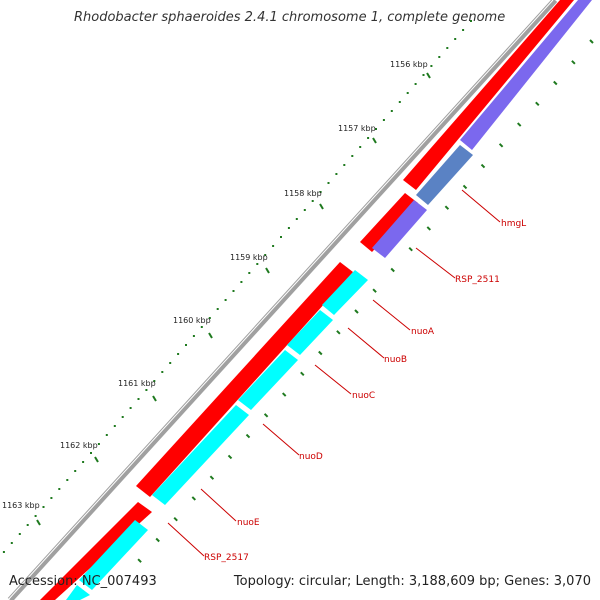 This screenshot has height=600, width=600. Describe the element at coordinates (248, 523) in the screenshot. I see `gene-label: nuoE` at that location.